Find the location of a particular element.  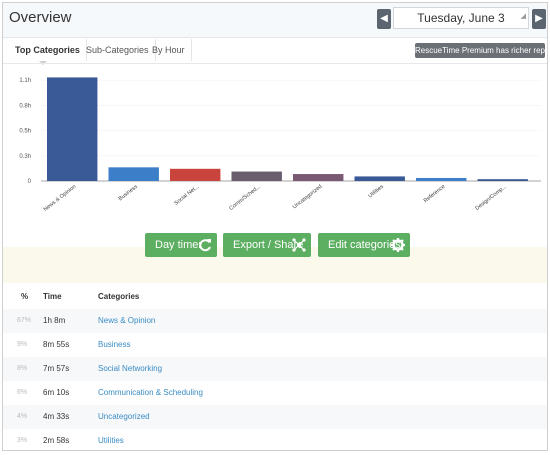

row-category-link: Business is located at coordinates (114, 344).